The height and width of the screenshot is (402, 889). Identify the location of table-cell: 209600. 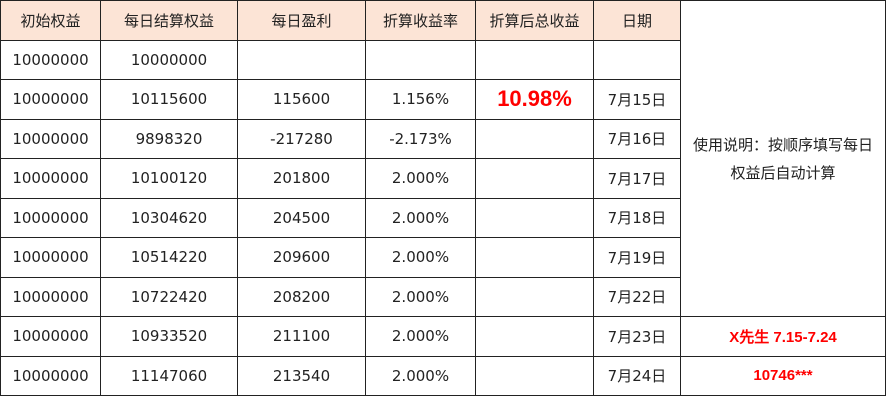
(301, 257).